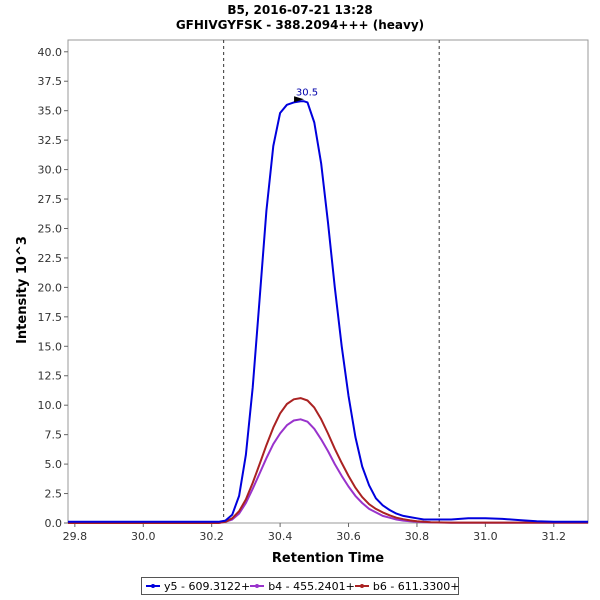  What do you see at coordinates (307, 92) in the screenshot?
I see `peak-label: 30.5` at bounding box center [307, 92].